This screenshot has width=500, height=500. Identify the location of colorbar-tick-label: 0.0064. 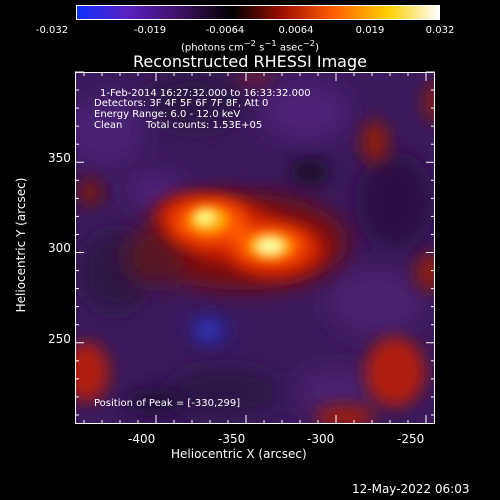
(296, 30).